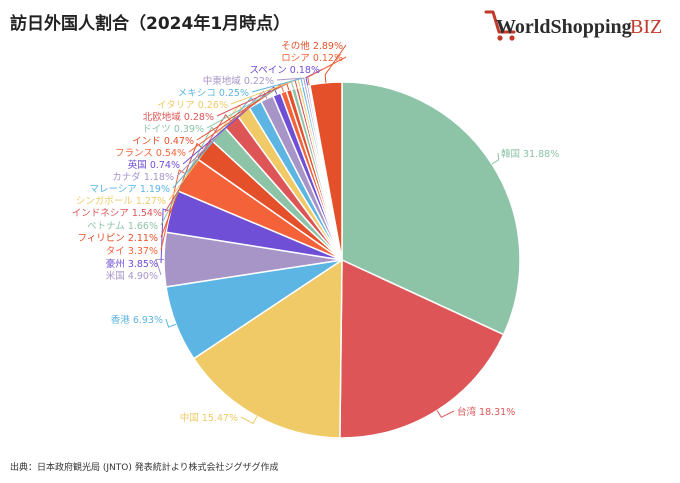 The image size is (680, 483). Describe the element at coordinates (312, 58) in the screenshot. I see `slice-23-label: ロシア 0.12%` at that location.